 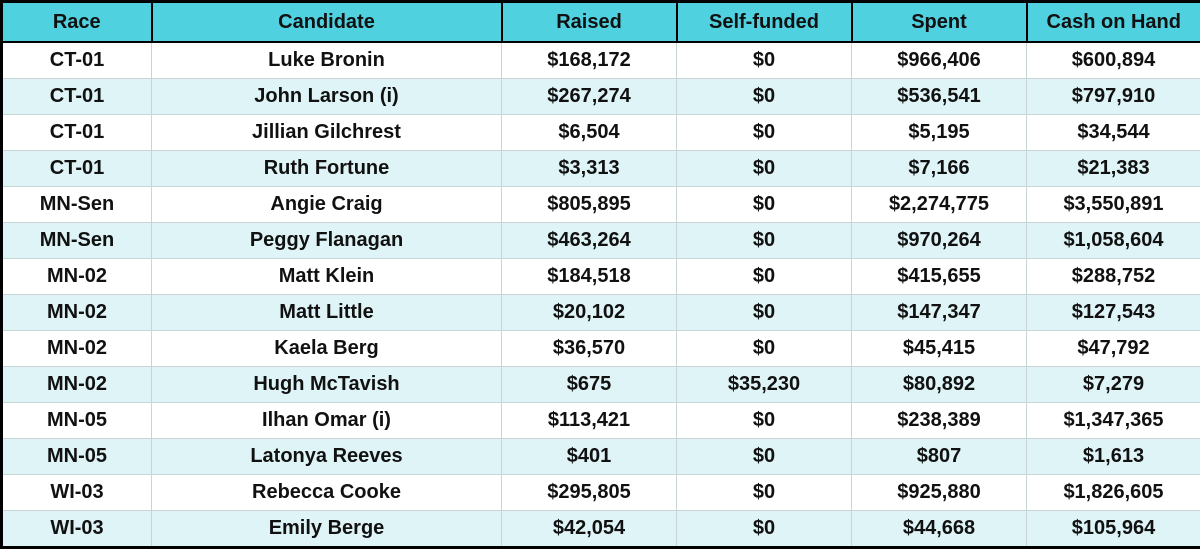 I want to click on table-cell: Hugh McTavish, so click(x=326, y=384).